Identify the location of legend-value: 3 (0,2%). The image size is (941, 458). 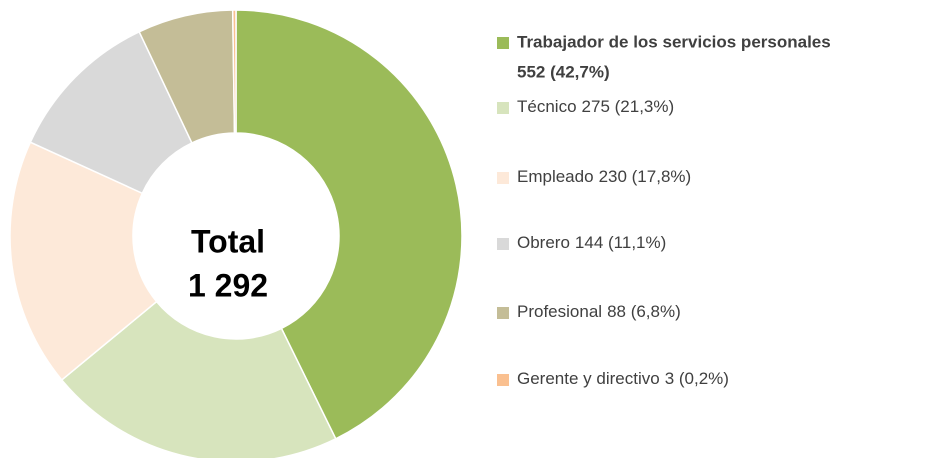
(697, 378).